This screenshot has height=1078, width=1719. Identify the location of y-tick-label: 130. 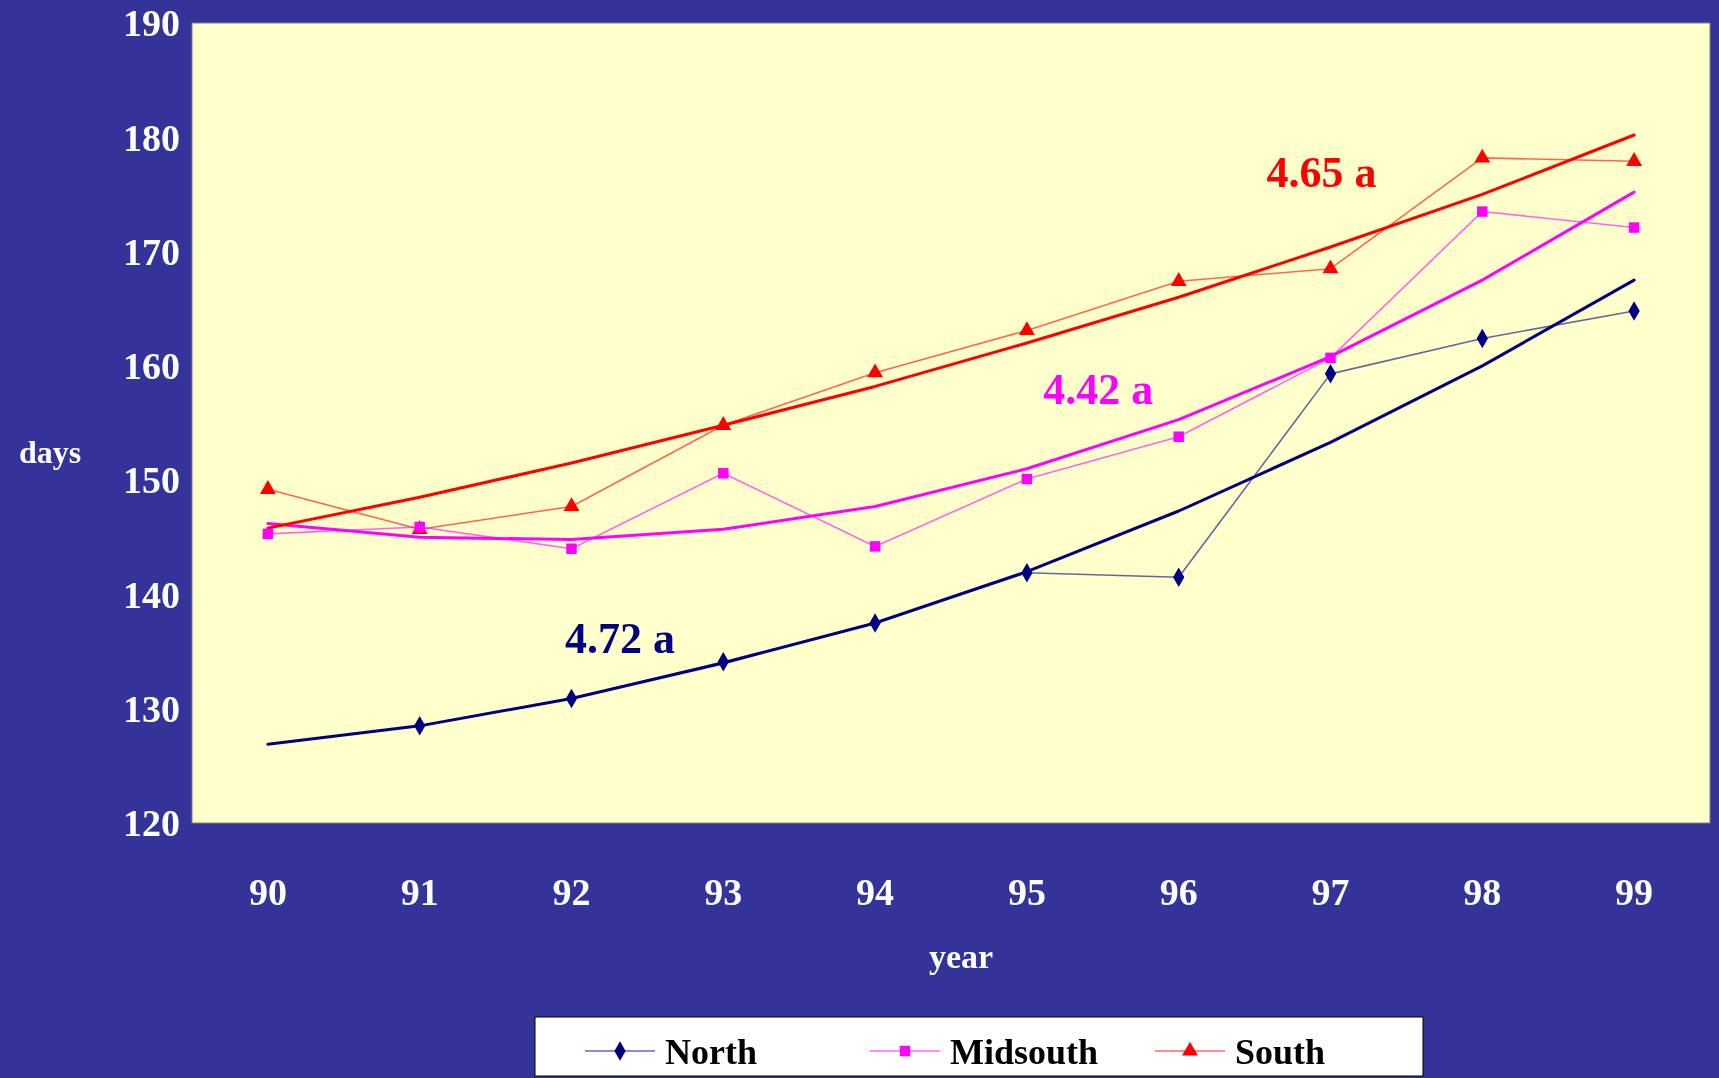
(151, 709).